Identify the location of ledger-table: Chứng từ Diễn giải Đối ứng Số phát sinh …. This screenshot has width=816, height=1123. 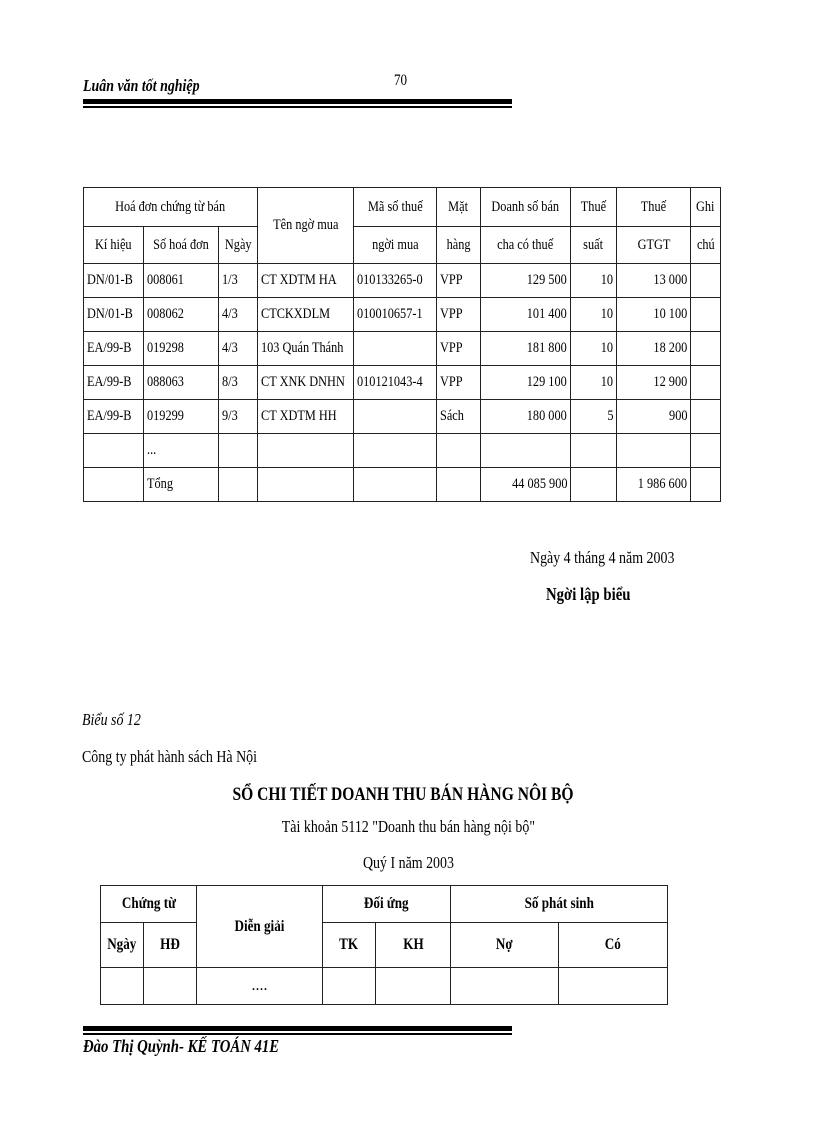
(384, 945).